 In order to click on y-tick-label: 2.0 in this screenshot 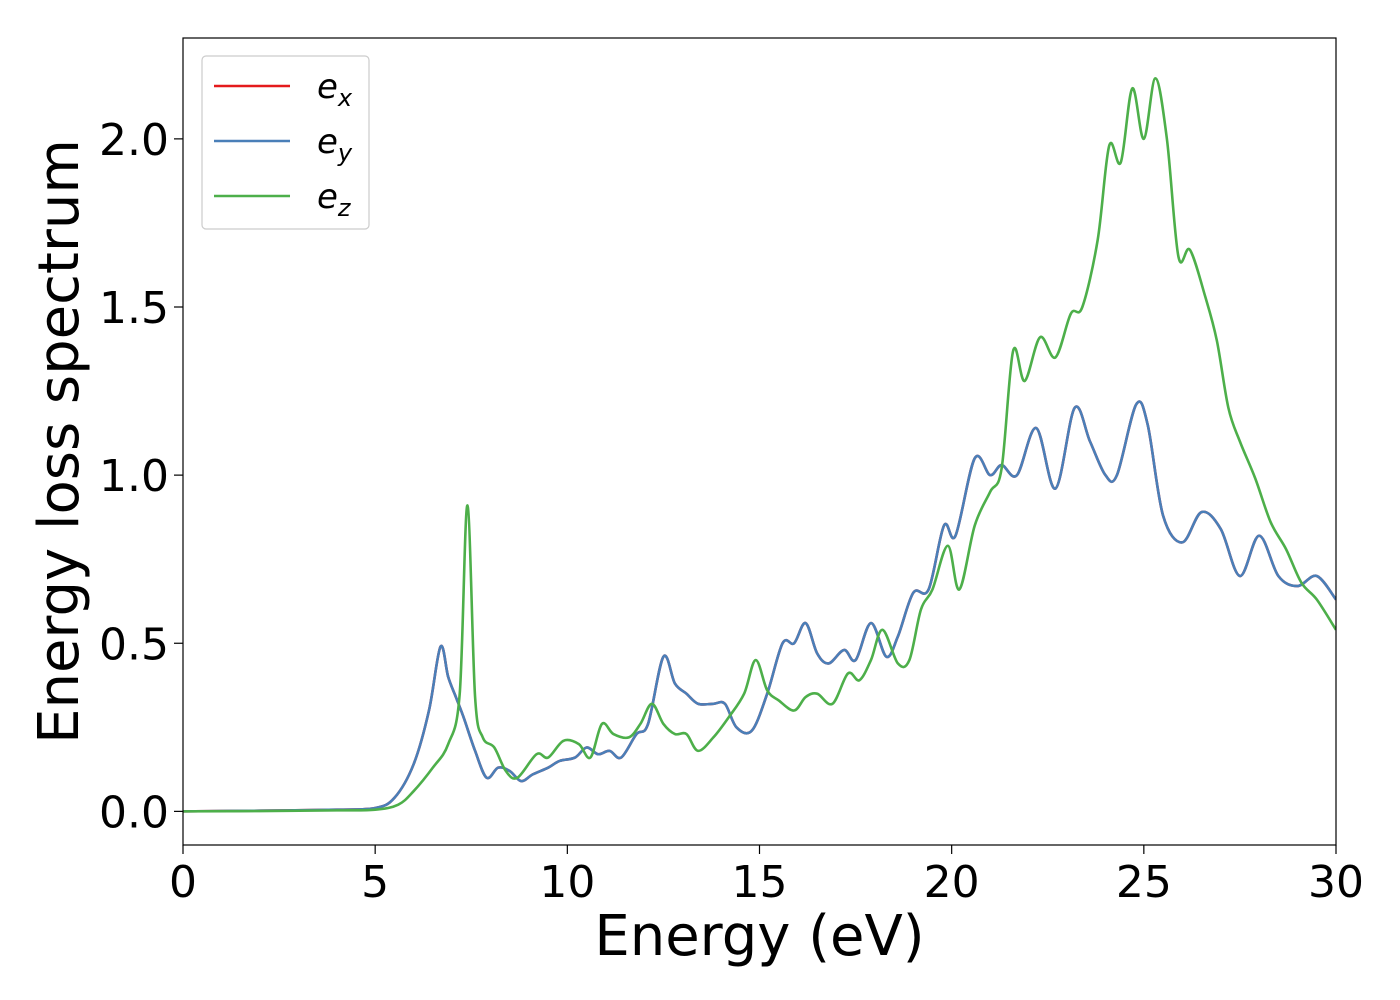, I will do `click(134, 140)`.